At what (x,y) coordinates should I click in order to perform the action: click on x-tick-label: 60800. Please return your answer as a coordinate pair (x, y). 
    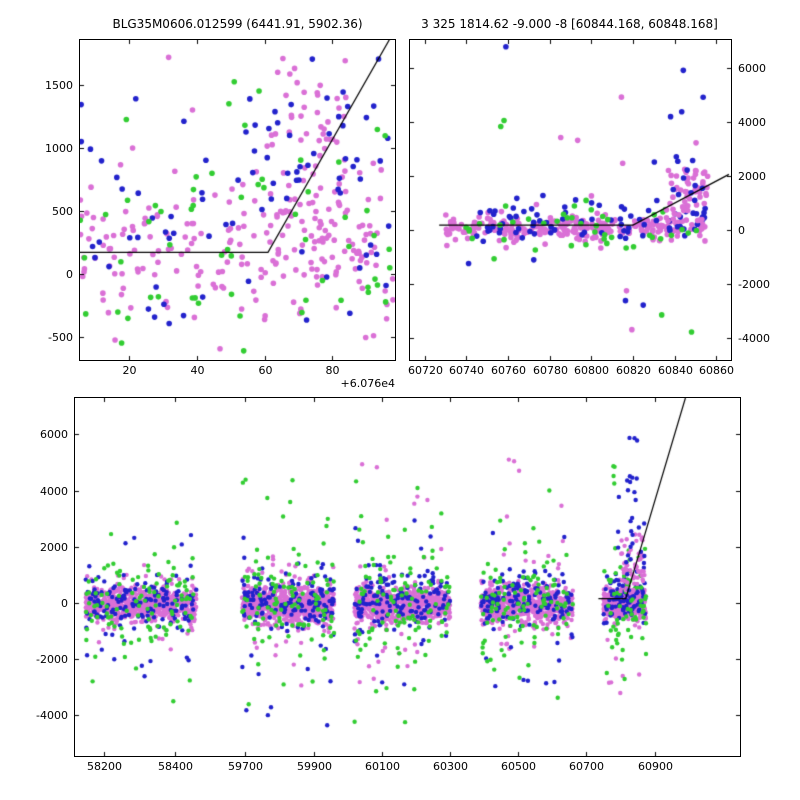
    Looking at the image, I should click on (591, 370).